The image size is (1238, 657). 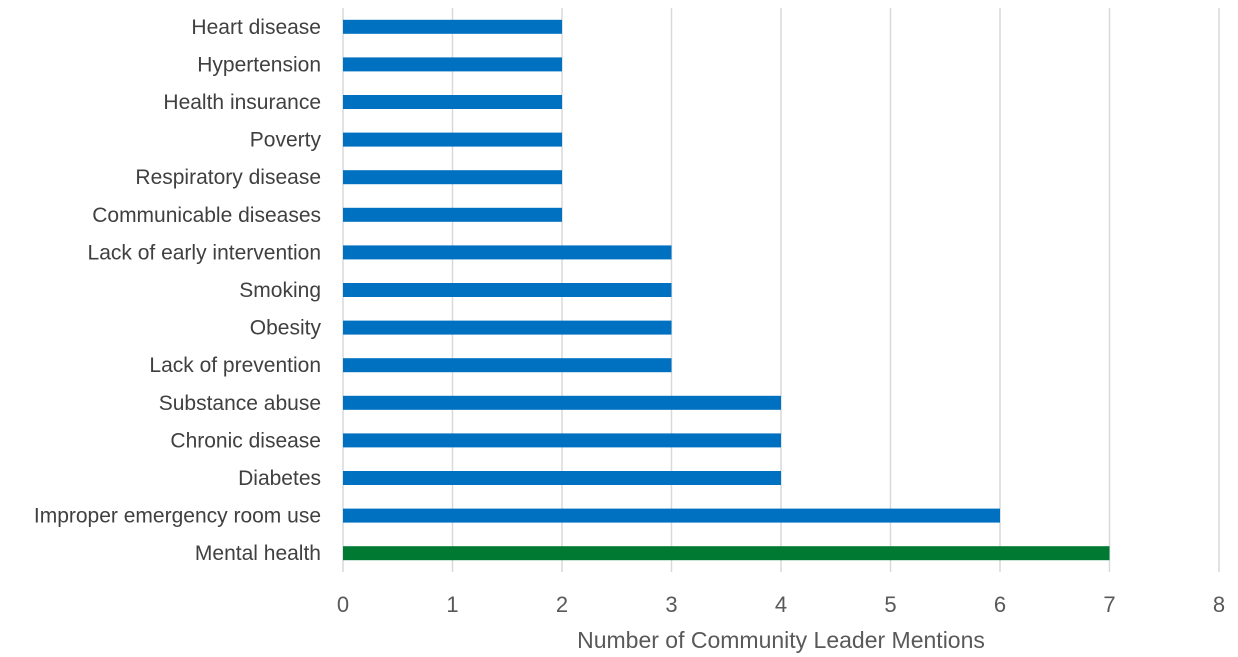 What do you see at coordinates (256, 27) in the screenshot?
I see `category-label: Heart disease` at bounding box center [256, 27].